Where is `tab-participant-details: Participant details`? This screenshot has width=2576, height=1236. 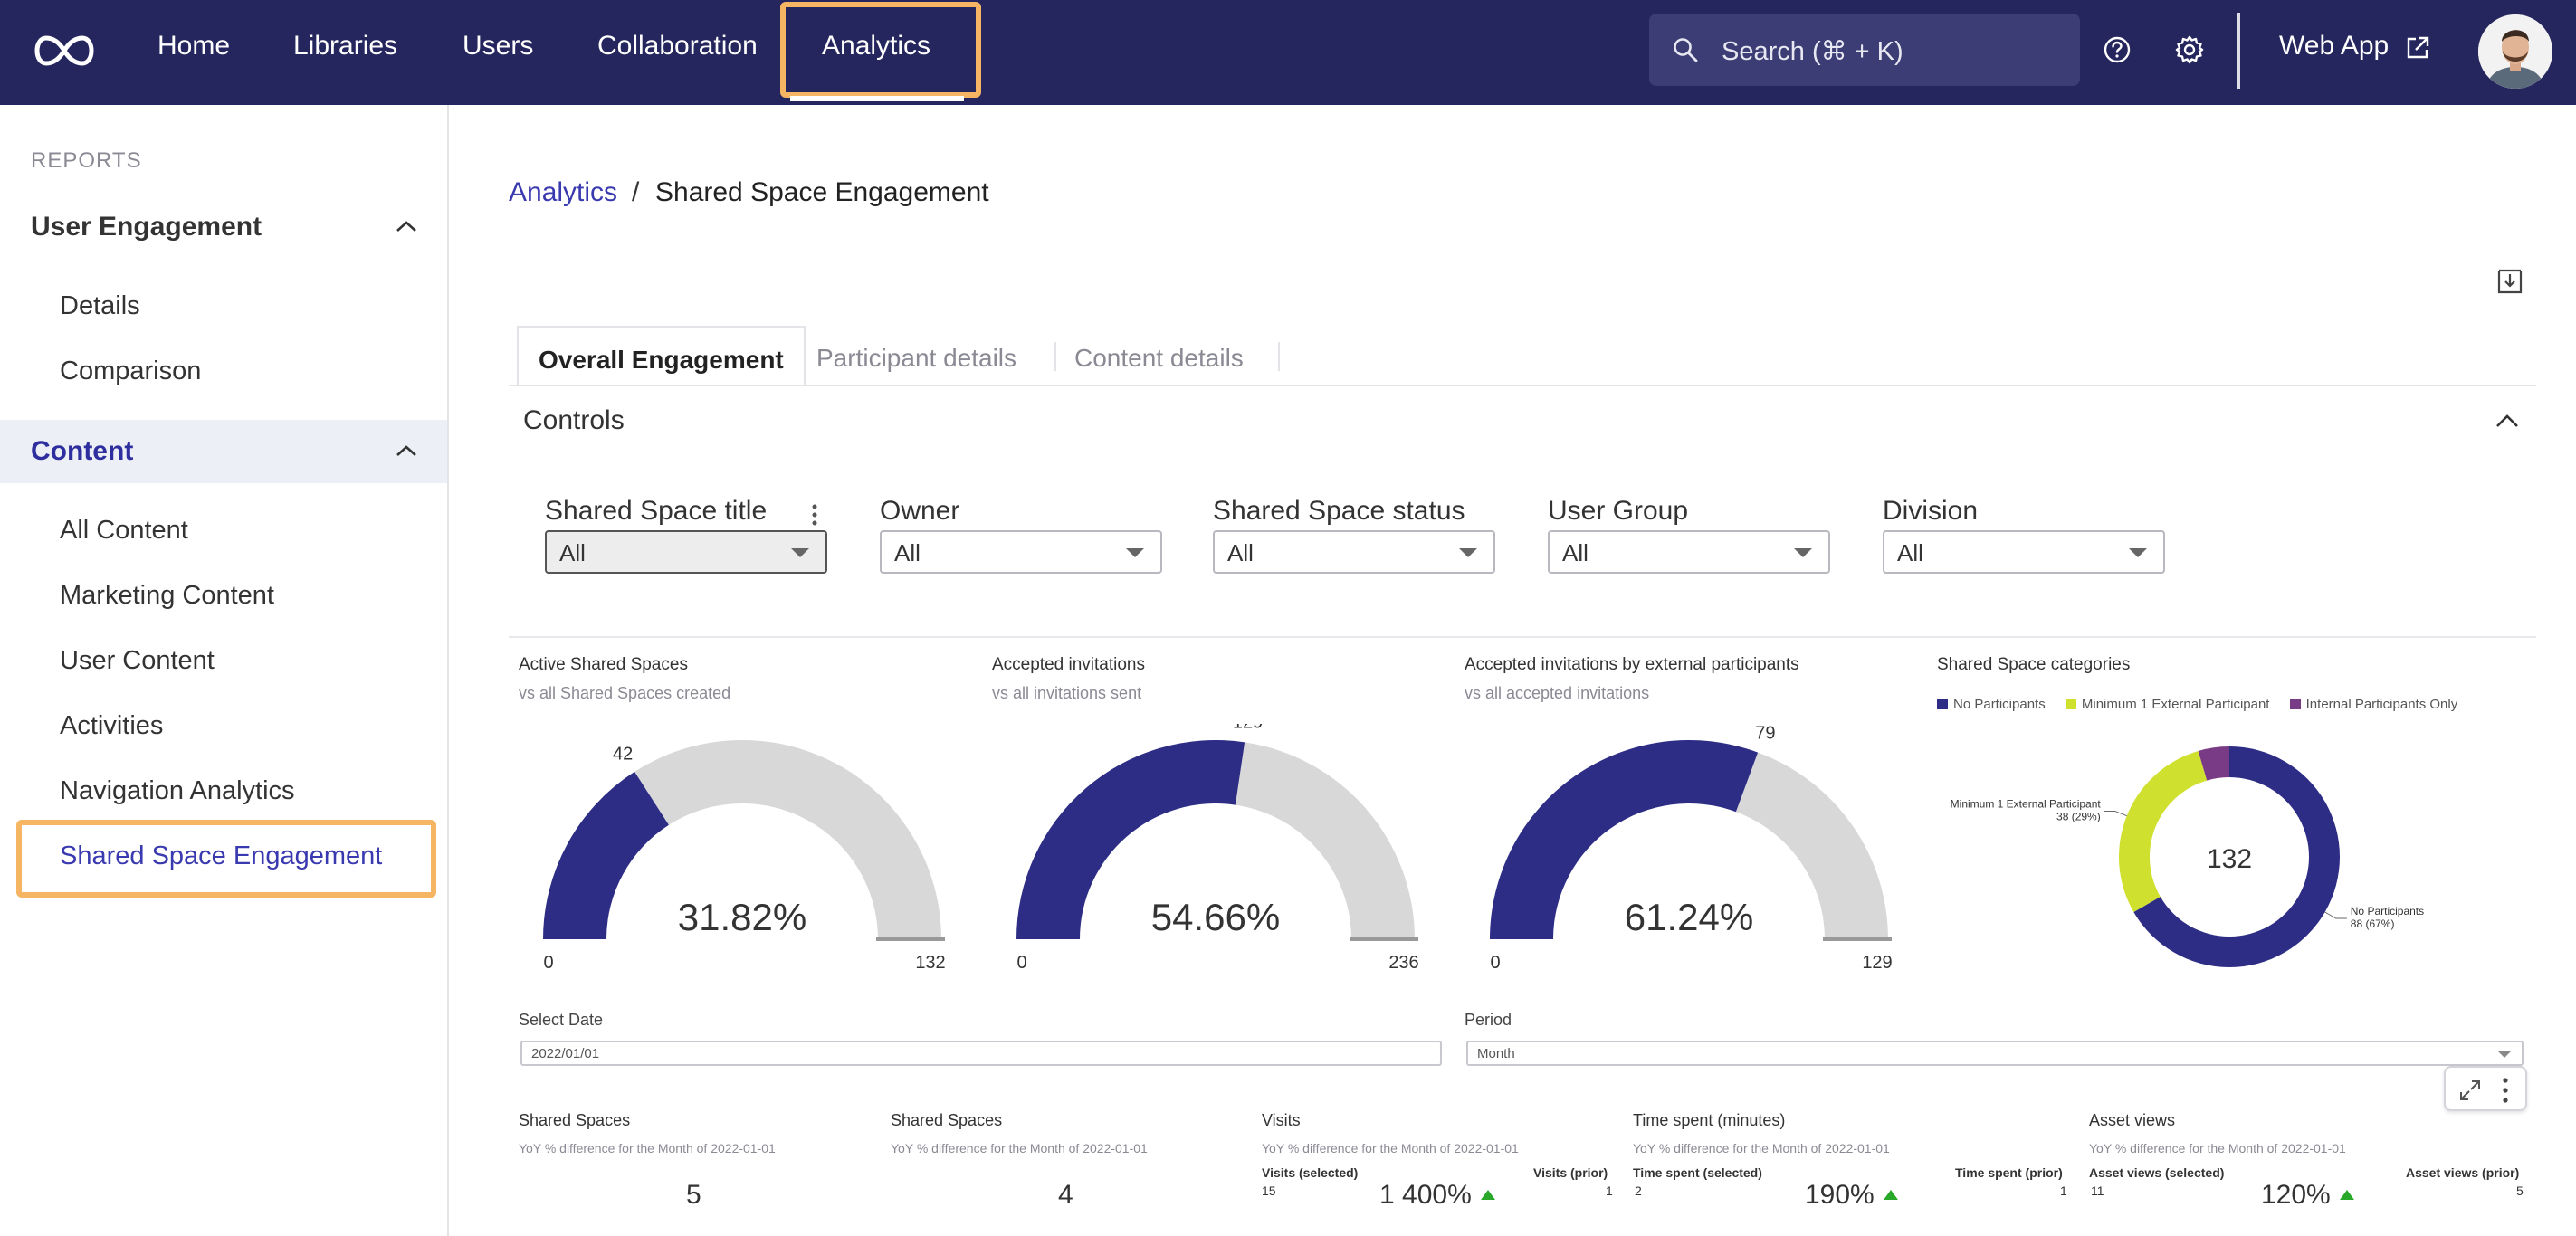 tab-participant-details: Participant details is located at coordinates (917, 358).